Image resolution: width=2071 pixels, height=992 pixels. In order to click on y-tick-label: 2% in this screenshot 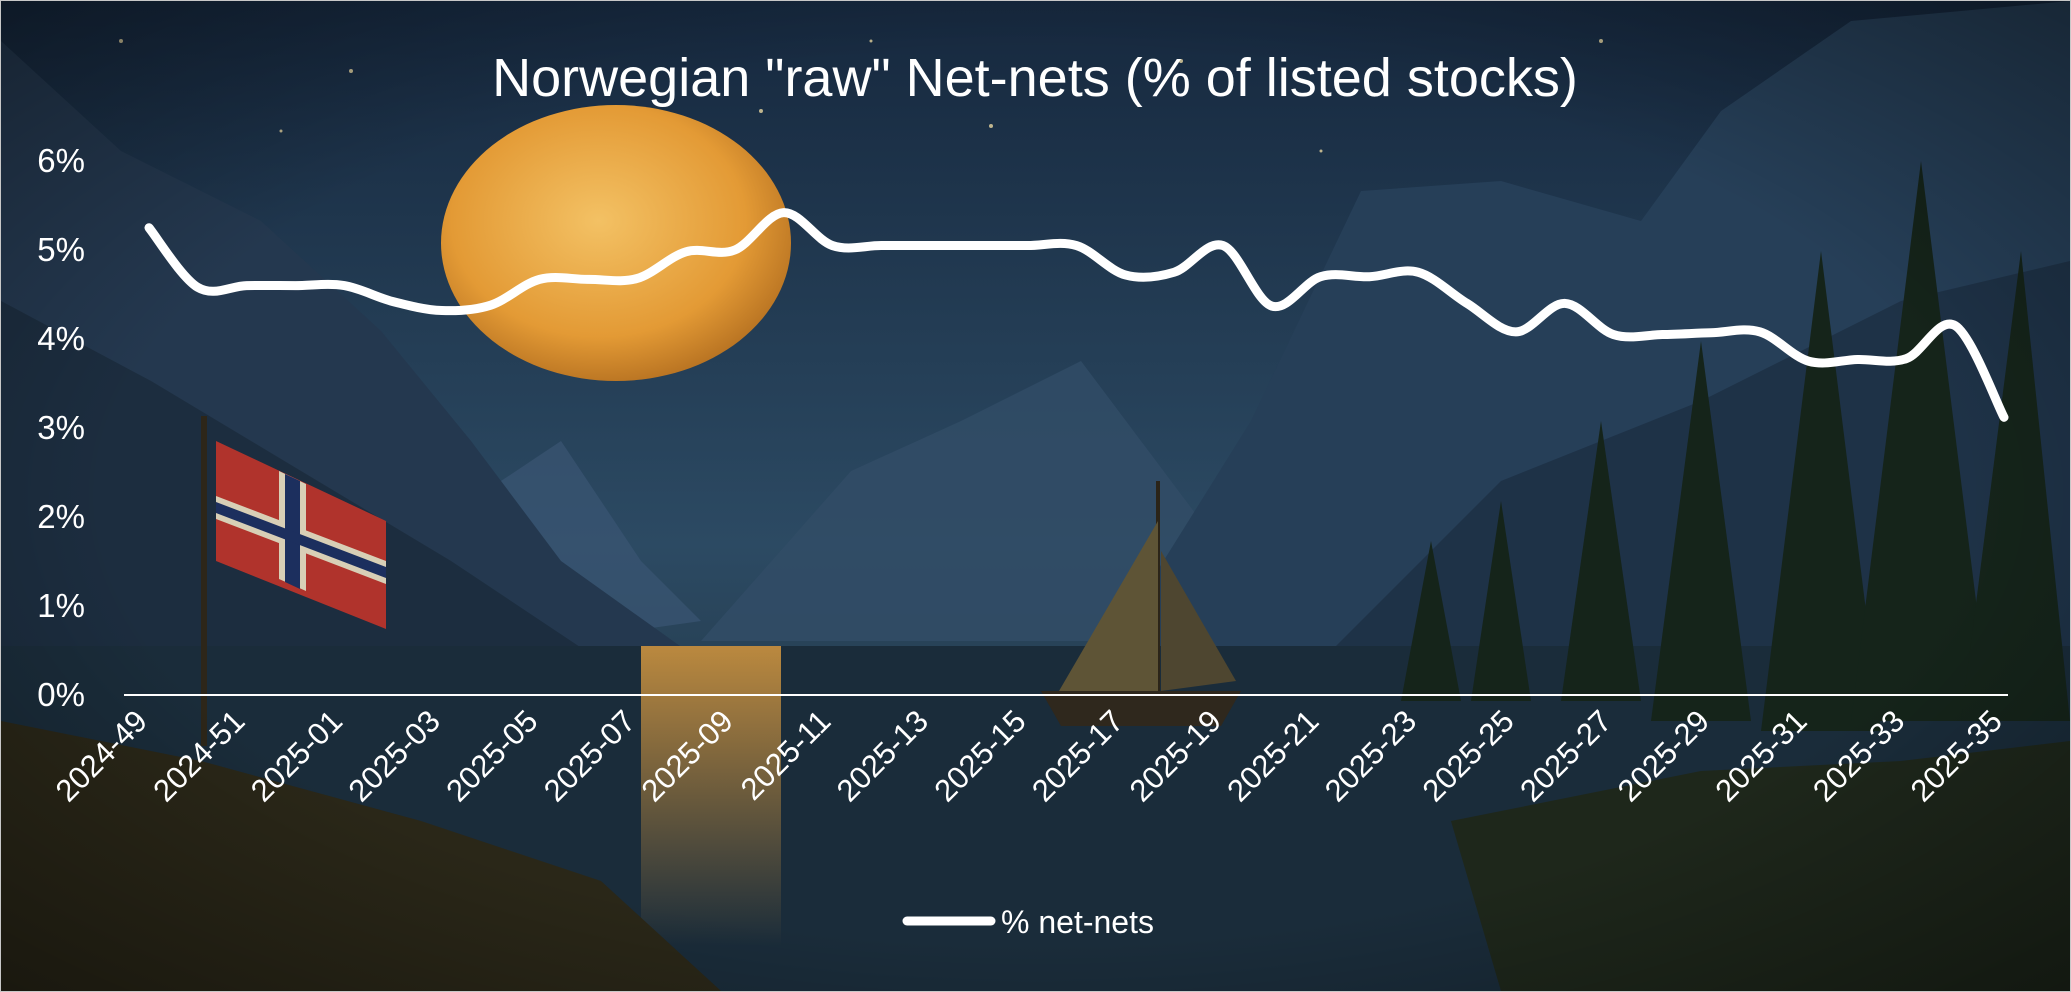, I will do `click(61, 516)`.